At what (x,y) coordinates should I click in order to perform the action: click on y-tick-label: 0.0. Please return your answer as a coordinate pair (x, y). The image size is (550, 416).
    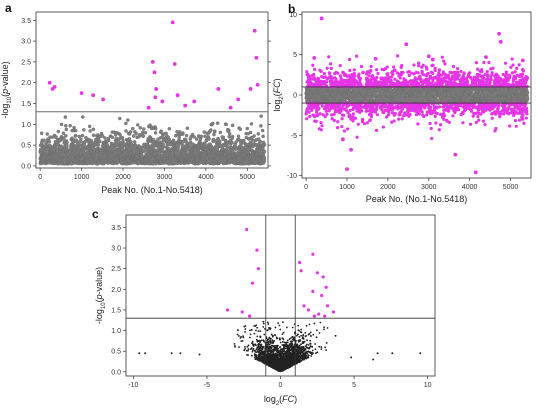
    Looking at the image, I should click on (26, 166).